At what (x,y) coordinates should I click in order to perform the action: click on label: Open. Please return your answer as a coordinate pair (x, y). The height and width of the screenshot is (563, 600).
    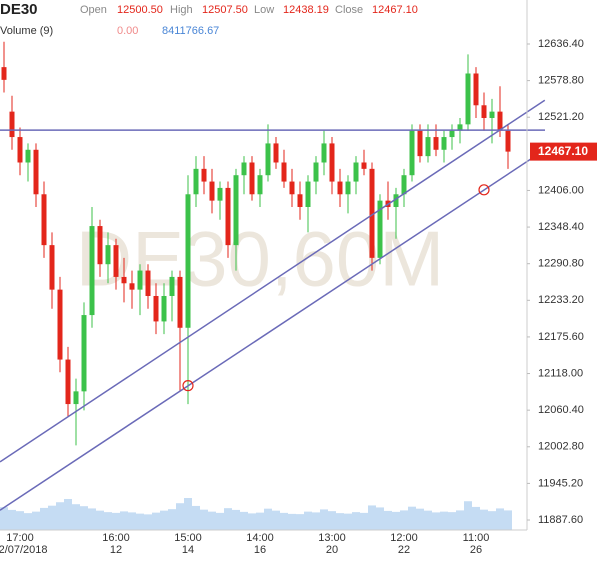
    Looking at the image, I should click on (93, 10).